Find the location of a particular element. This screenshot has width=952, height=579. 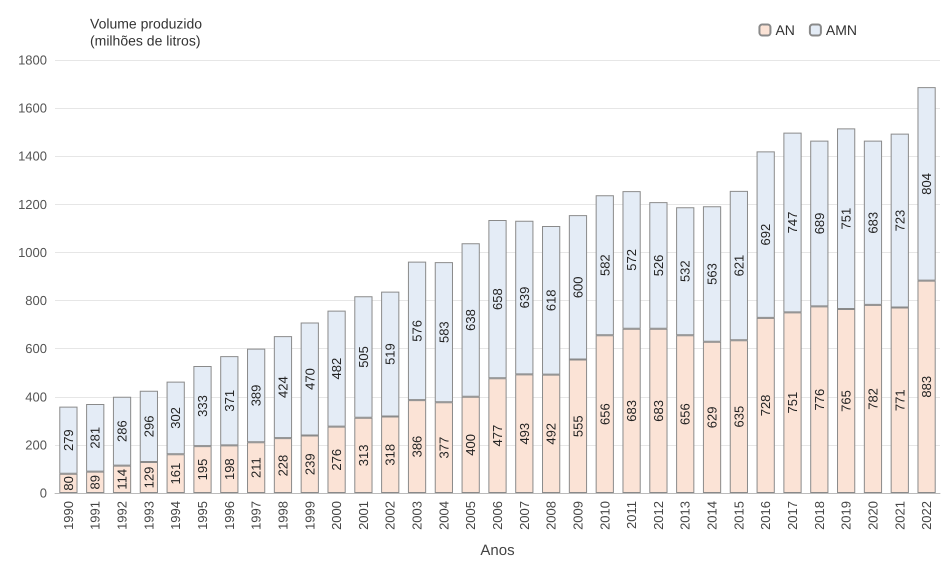

x-tick-label: 1994 is located at coordinates (176, 515).